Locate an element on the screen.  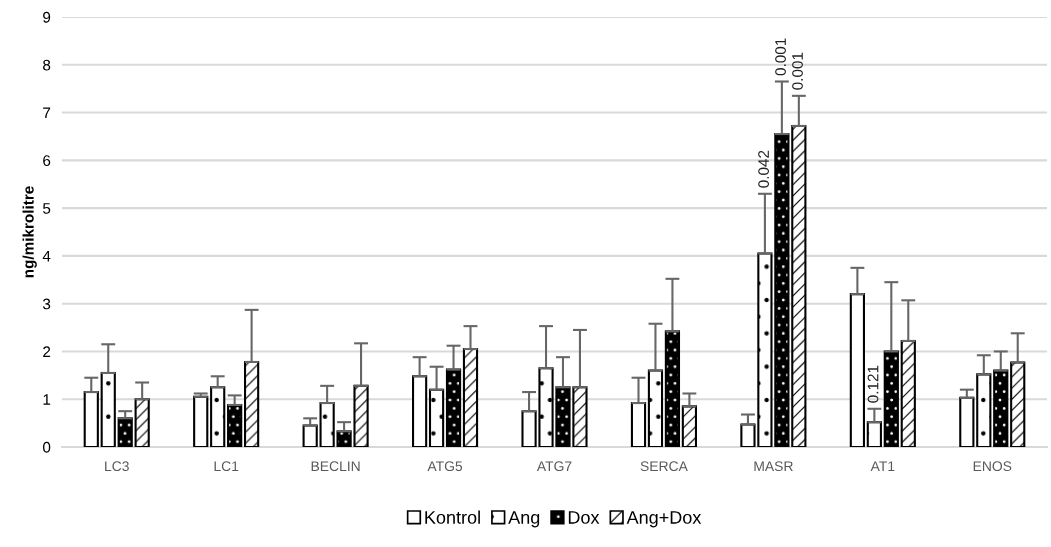
x-tick-label: ENOS is located at coordinates (992, 466).